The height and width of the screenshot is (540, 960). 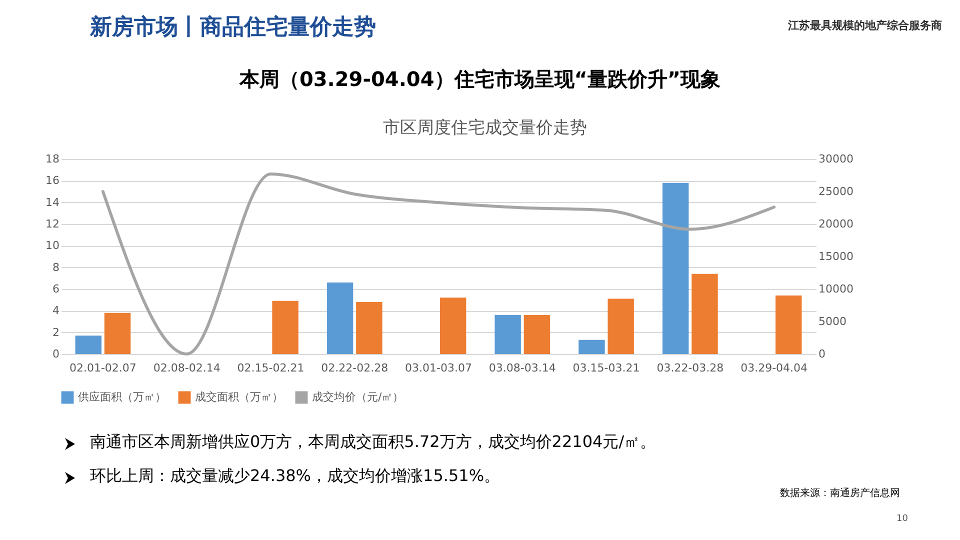 I want to click on y2-tick-label: 10000, so click(x=836, y=289).